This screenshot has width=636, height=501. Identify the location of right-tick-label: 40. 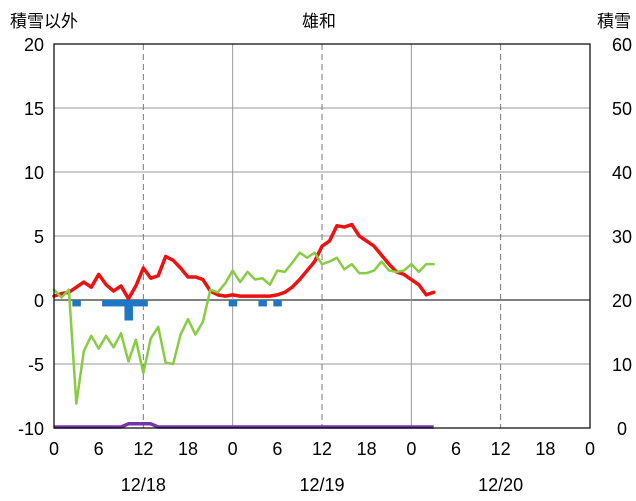
(622, 173).